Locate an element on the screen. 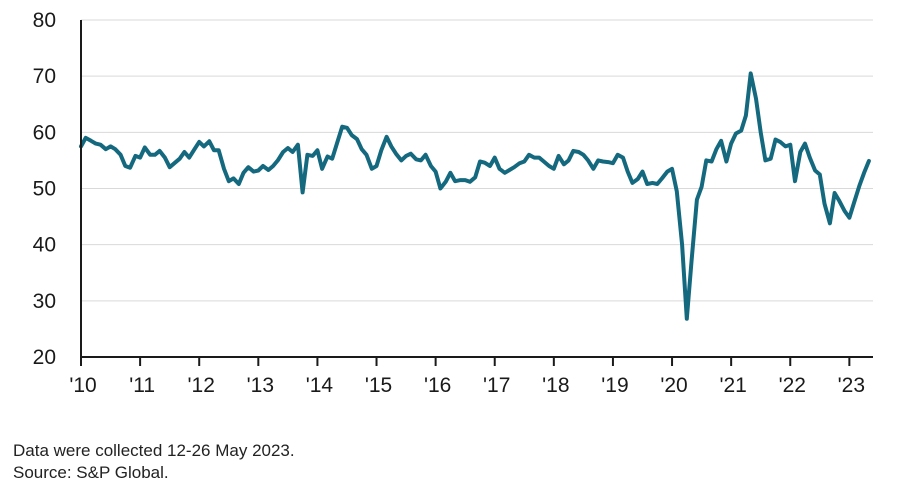 This screenshot has width=900, height=488. y-tick-label: 60 is located at coordinates (44, 132).